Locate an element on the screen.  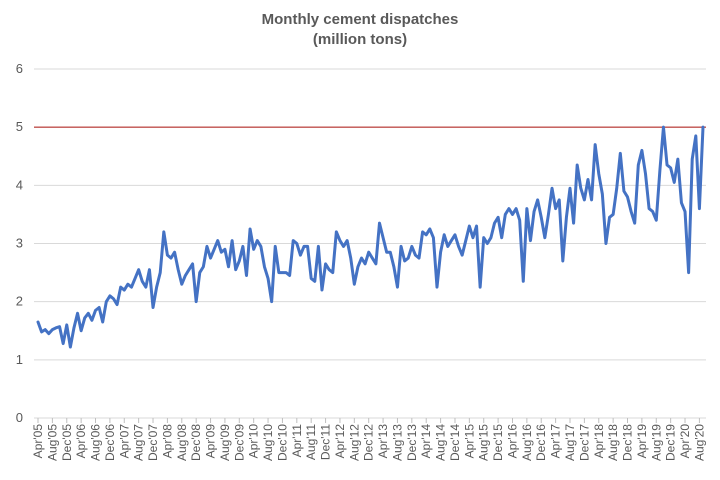
x-tick-label: Aug'05 is located at coordinates (52, 442).